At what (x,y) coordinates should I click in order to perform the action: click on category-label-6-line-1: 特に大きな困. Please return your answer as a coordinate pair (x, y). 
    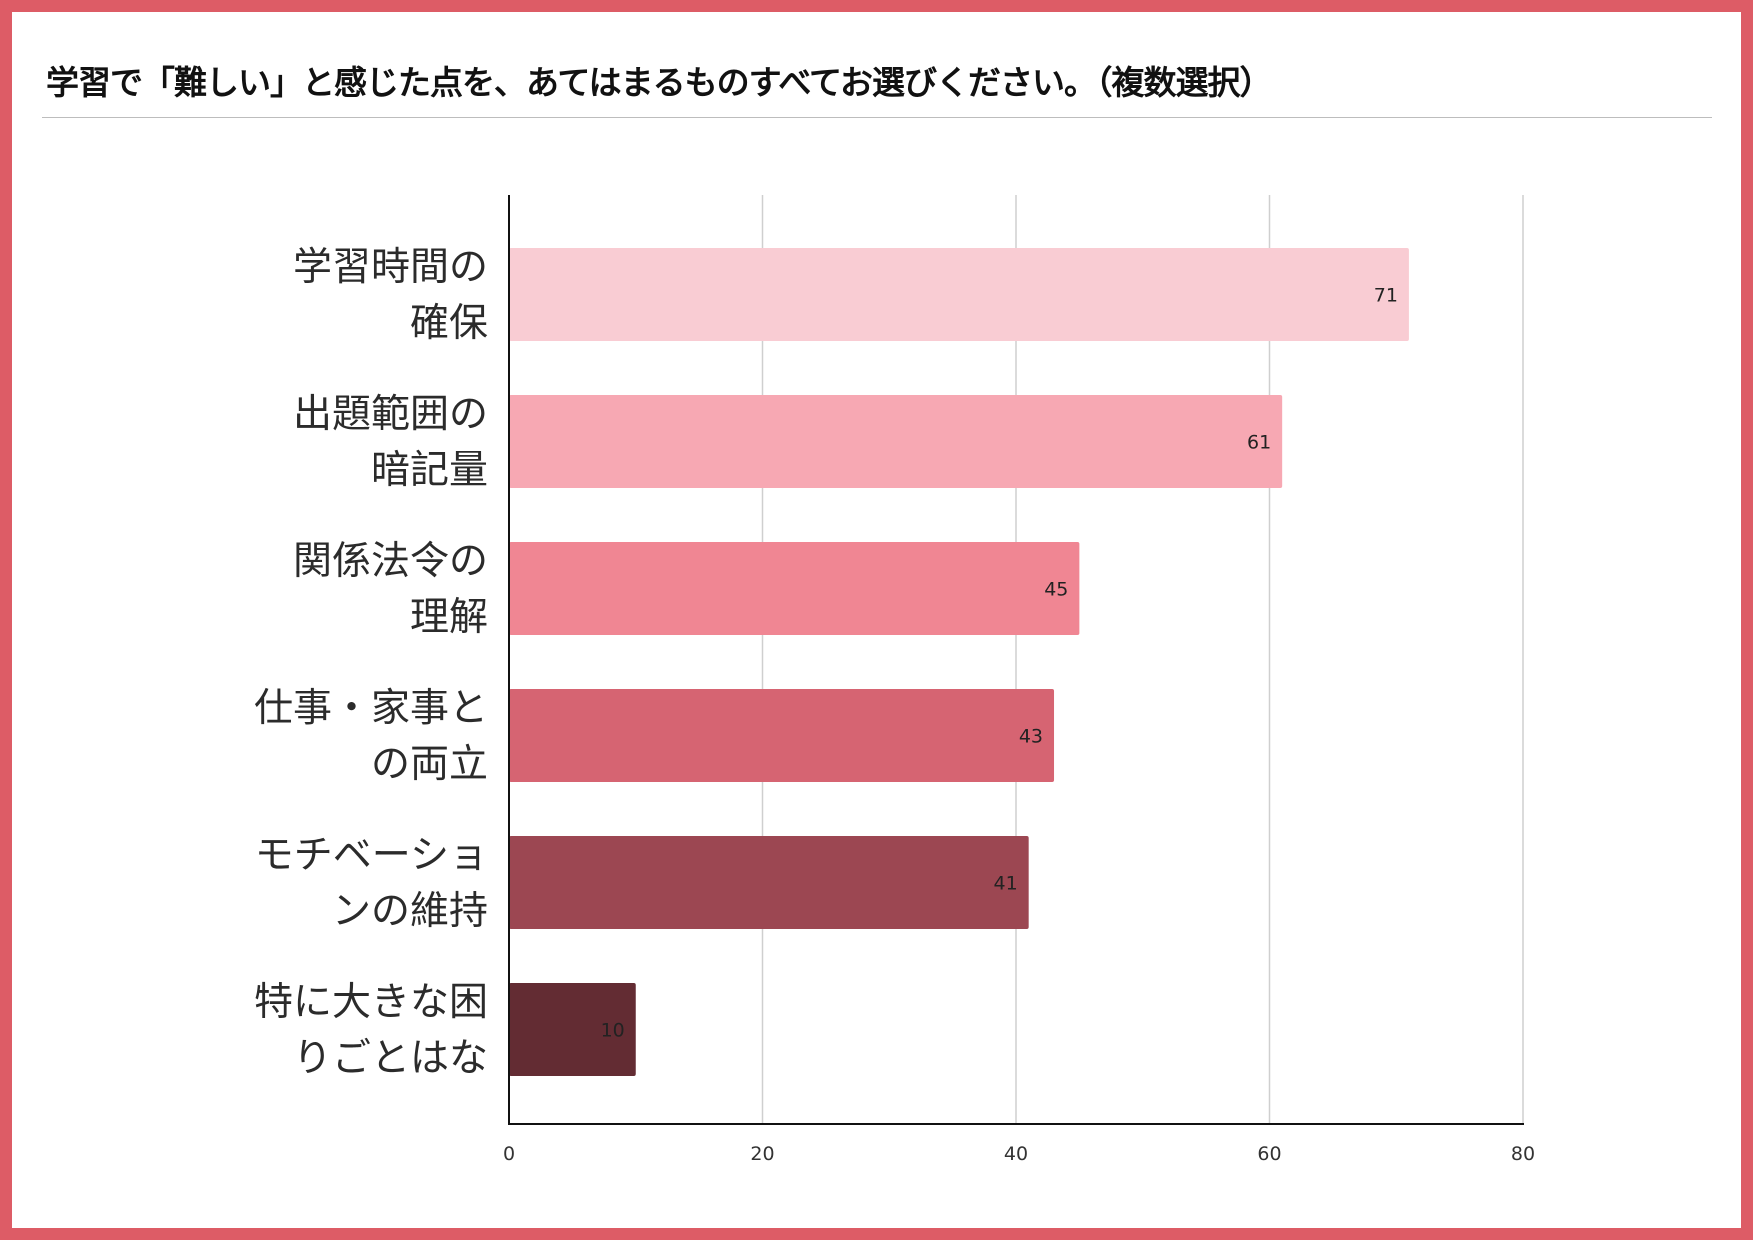
    Looking at the image, I should click on (371, 1002).